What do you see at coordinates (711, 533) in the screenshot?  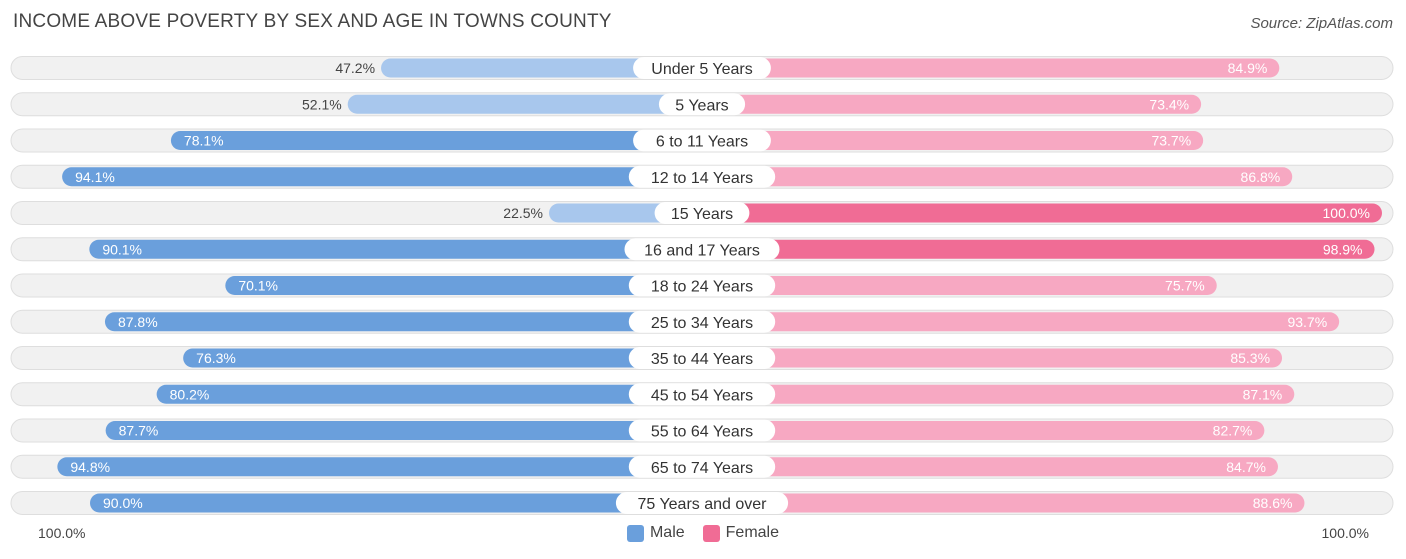 I see `legend-swatch-female` at bounding box center [711, 533].